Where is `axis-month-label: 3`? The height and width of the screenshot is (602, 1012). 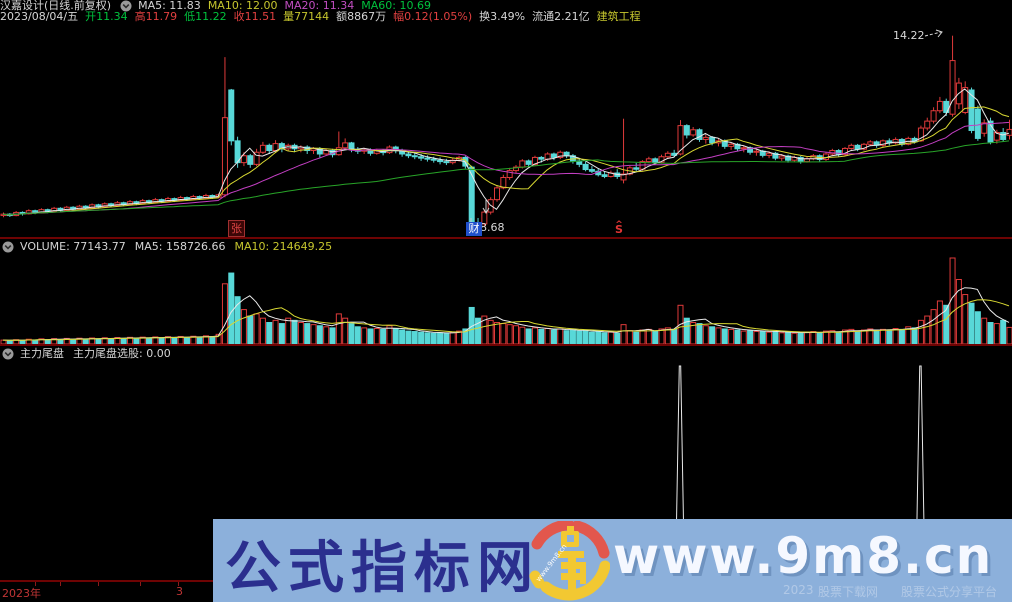
axis-month-label: 3 is located at coordinates (179, 591).